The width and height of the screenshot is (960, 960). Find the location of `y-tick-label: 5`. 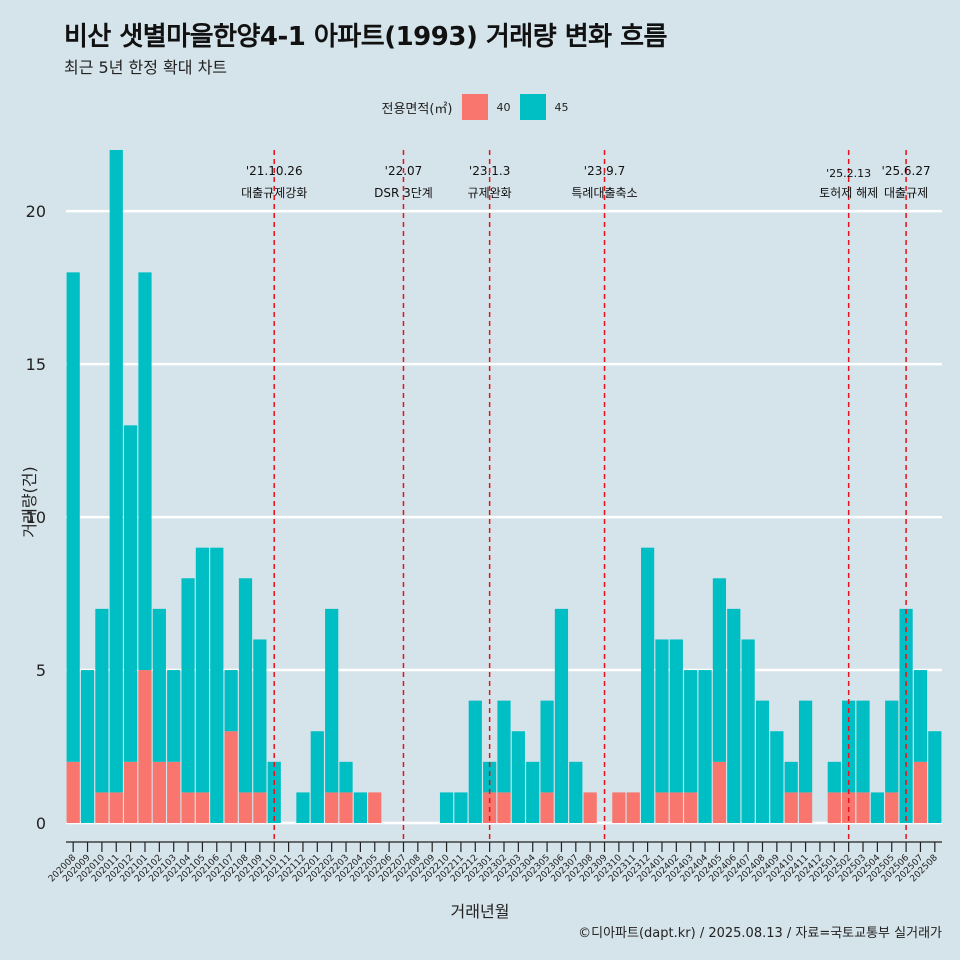

y-tick-label: 5 is located at coordinates (41, 670).